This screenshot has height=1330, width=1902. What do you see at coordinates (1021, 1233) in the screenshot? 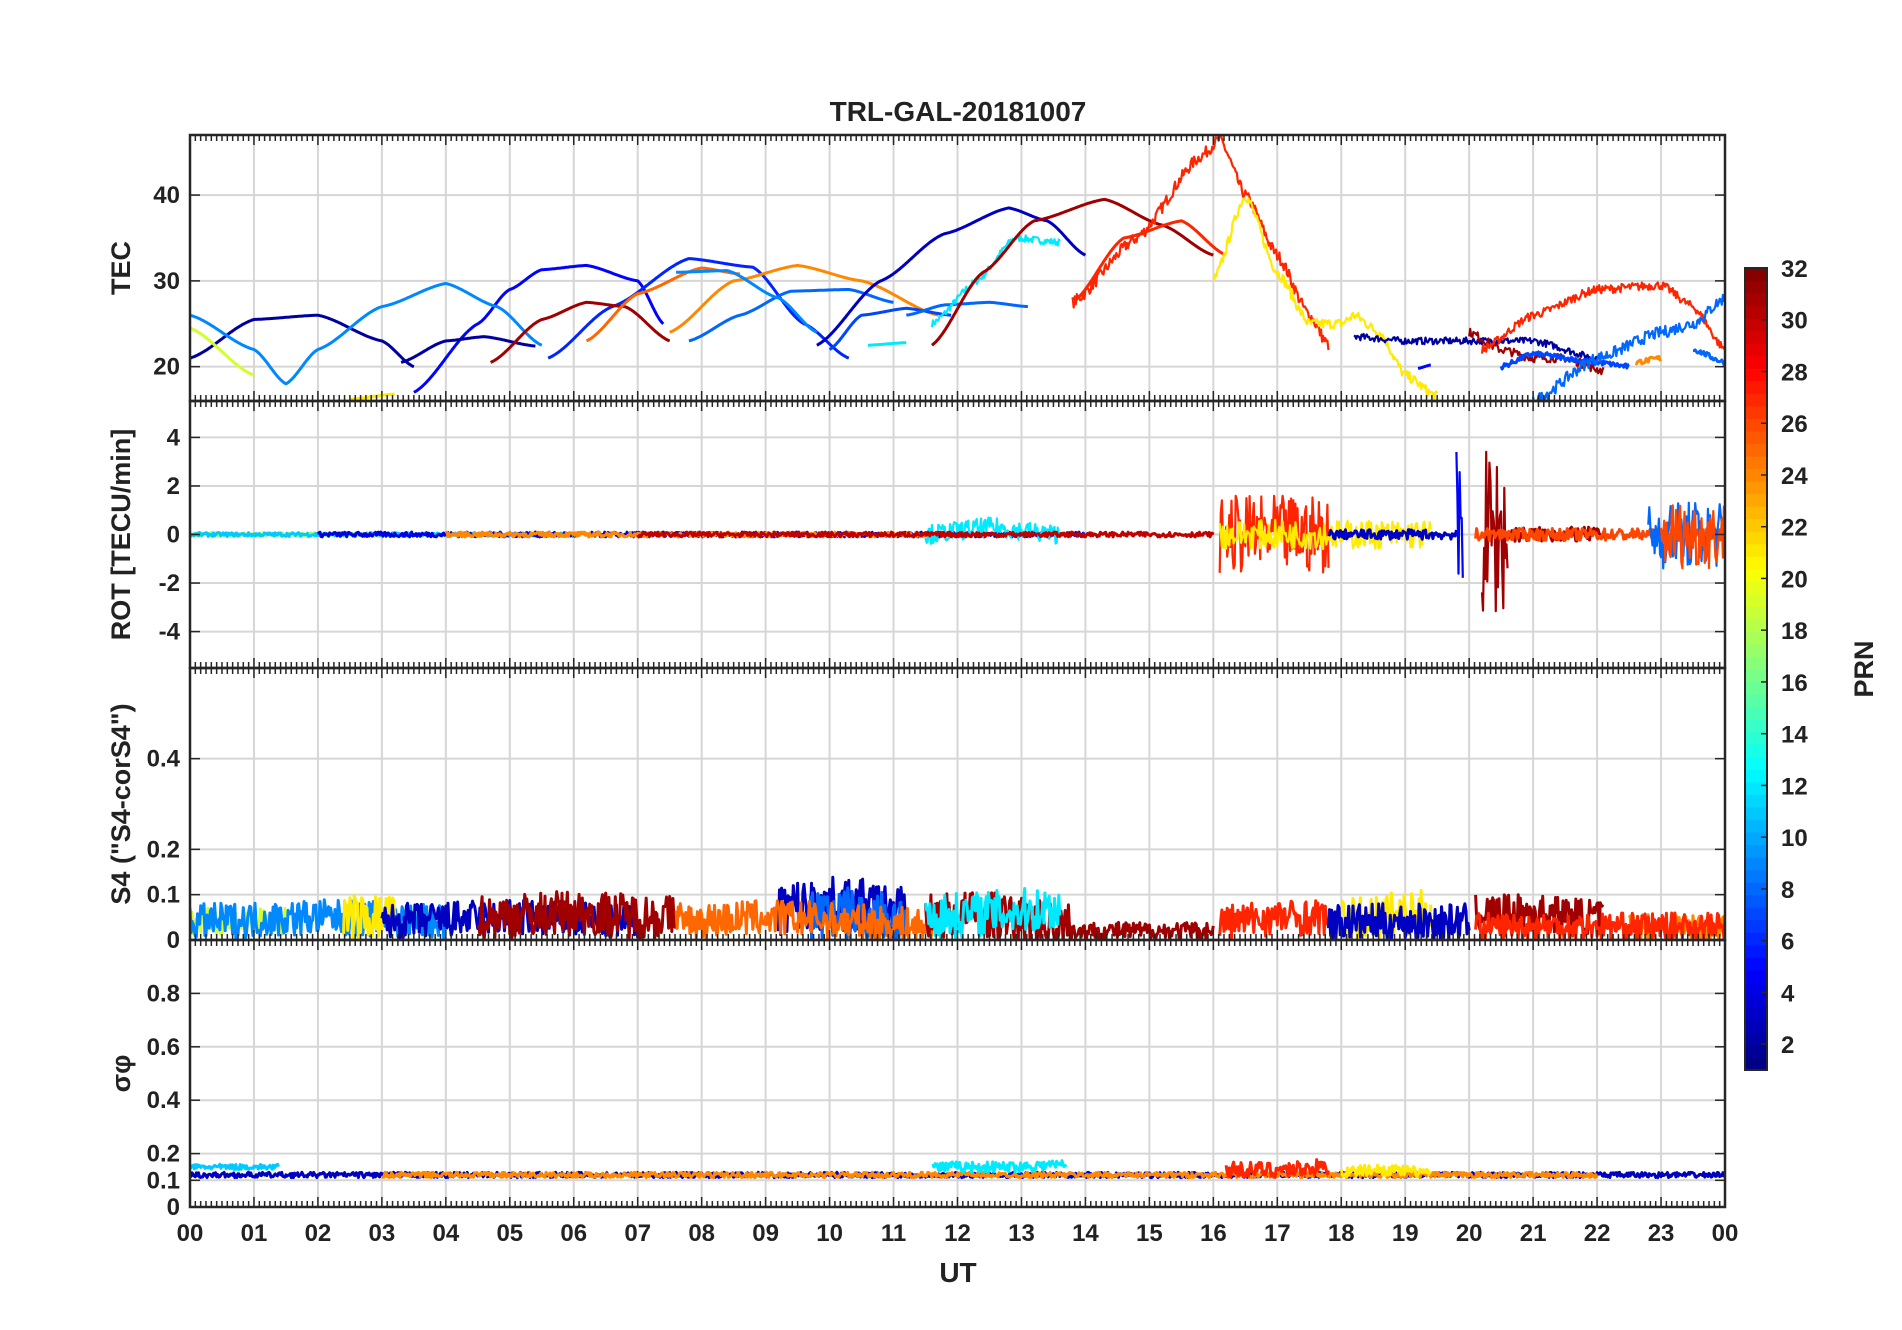
I see `x-tick-label: 13` at bounding box center [1021, 1233].